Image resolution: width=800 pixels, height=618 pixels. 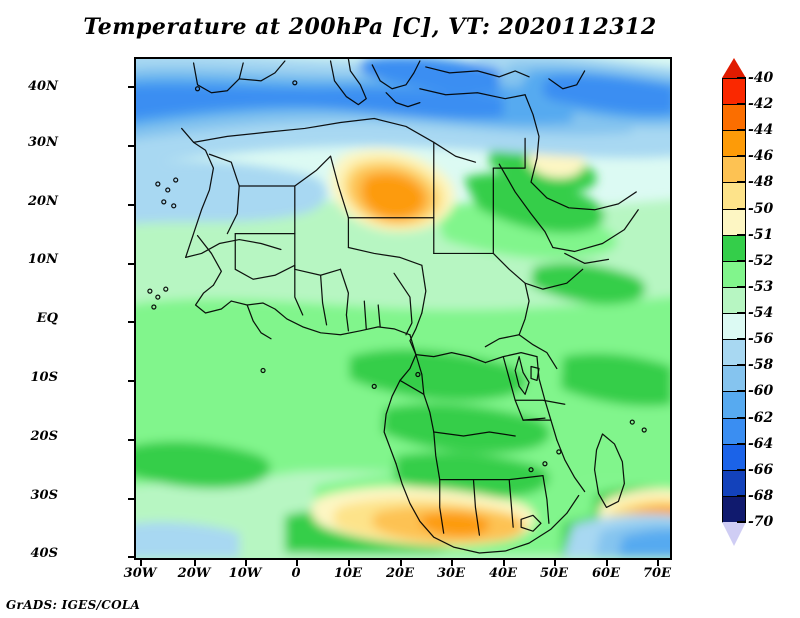 I want to click on colorbar-tick-label: -56, so click(x=761, y=339).